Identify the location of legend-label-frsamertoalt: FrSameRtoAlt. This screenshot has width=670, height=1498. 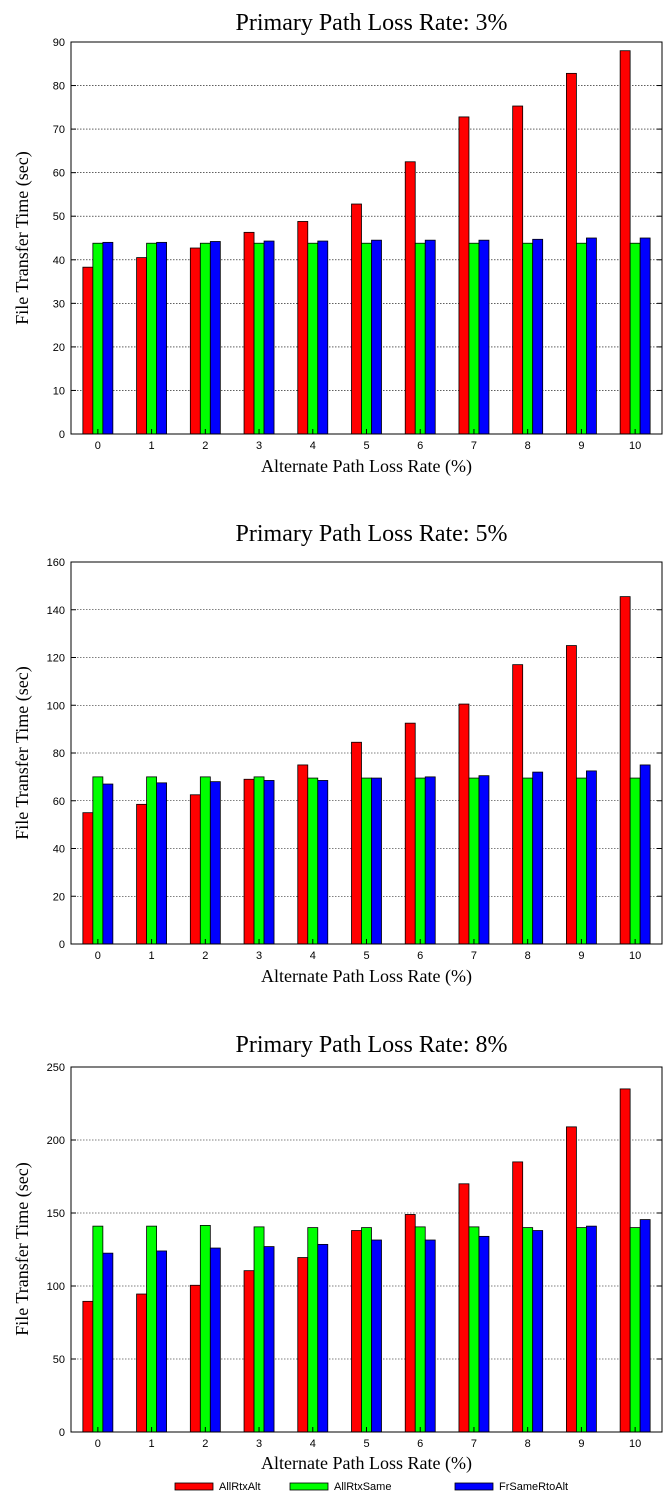
(533, 1487).